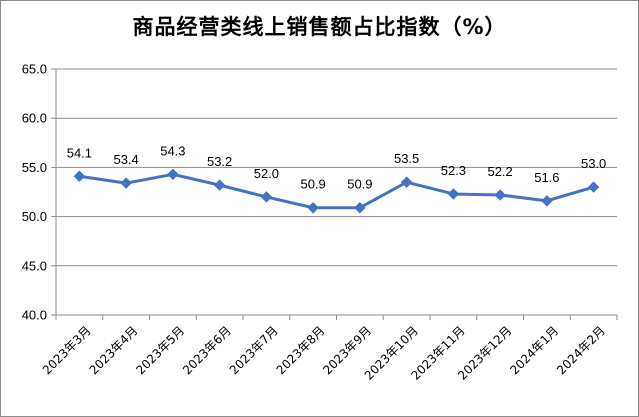  I want to click on data-label: 53.4, so click(125, 159).